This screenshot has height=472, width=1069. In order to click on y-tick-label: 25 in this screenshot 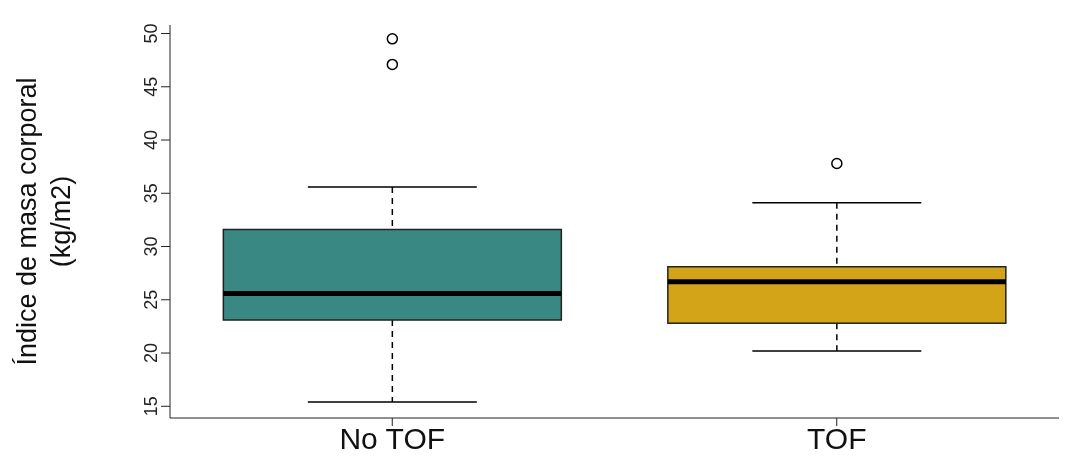, I will do `click(151, 299)`.